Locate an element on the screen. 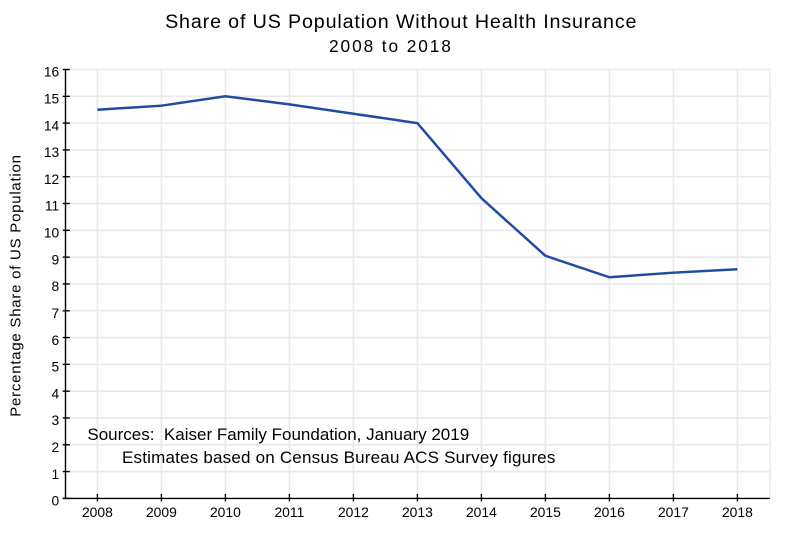 This screenshot has height=550, width=800. svg-text: 3 is located at coordinates (56, 420).